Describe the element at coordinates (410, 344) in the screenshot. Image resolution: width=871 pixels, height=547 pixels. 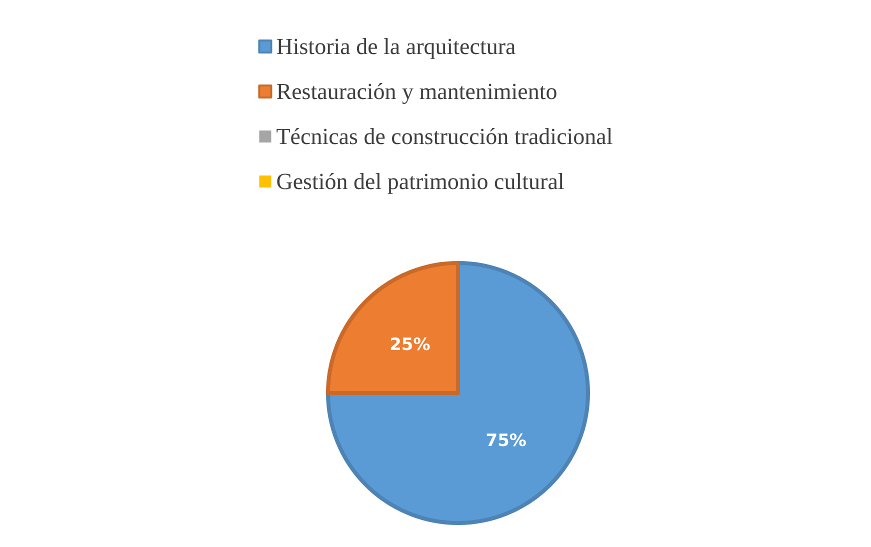
I see `data-label: 25%` at that location.